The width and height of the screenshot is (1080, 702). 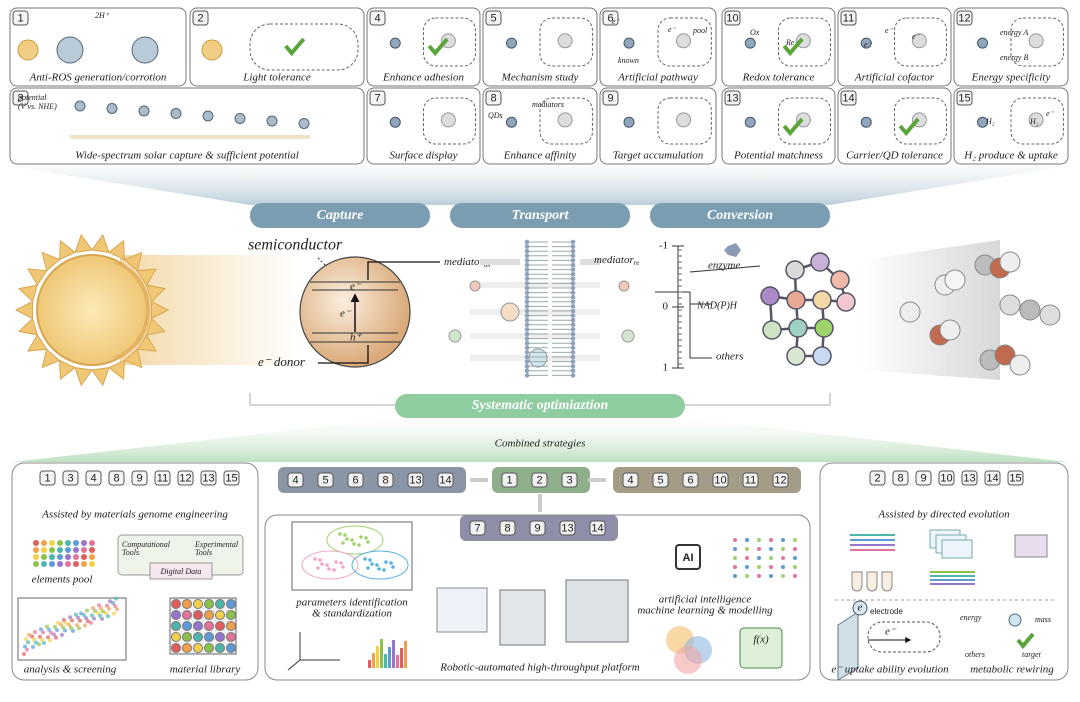 What do you see at coordinates (538, 358) in the screenshot?
I see `particle` at bounding box center [538, 358].